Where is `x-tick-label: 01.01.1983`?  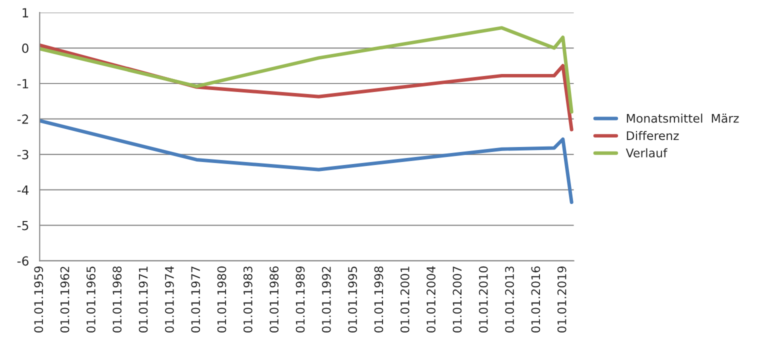 x-tick-label: 01.01.1983 is located at coordinates (247, 299).